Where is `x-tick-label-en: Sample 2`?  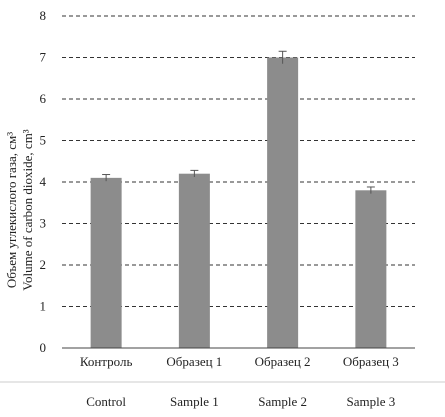 x-tick-label-en: Sample 2 is located at coordinates (282, 401).